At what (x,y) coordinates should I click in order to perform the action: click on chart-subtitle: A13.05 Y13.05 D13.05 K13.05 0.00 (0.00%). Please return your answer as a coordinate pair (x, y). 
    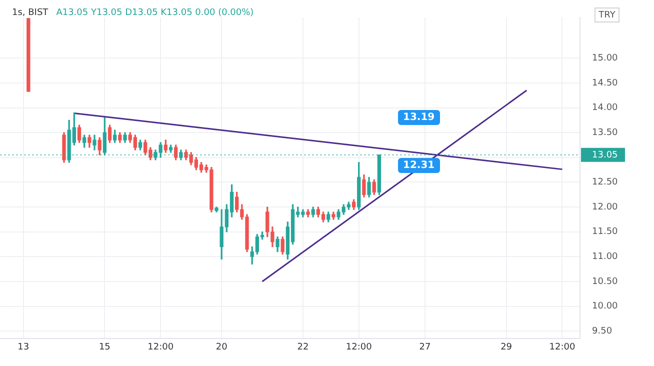
    Looking at the image, I should click on (155, 13).